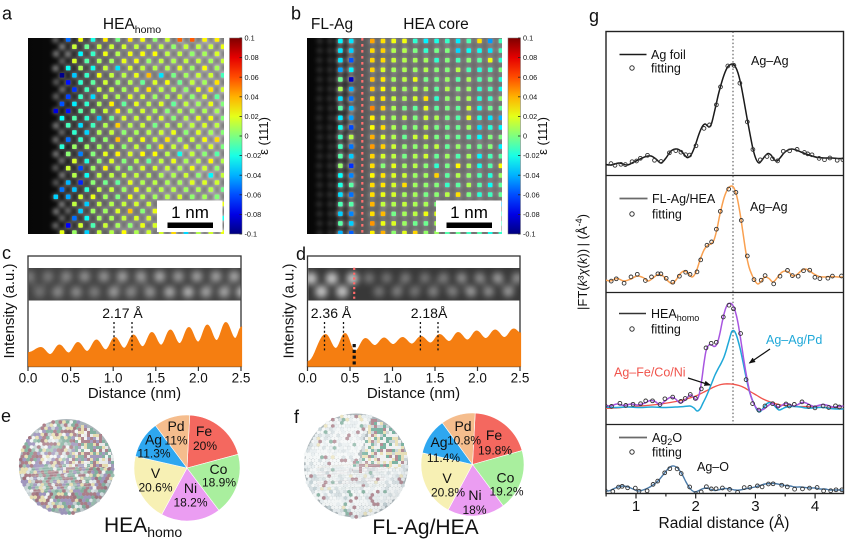 The width and height of the screenshot is (846, 546). Describe the element at coordinates (6, 416) in the screenshot. I see `svg-text: e` at that location.